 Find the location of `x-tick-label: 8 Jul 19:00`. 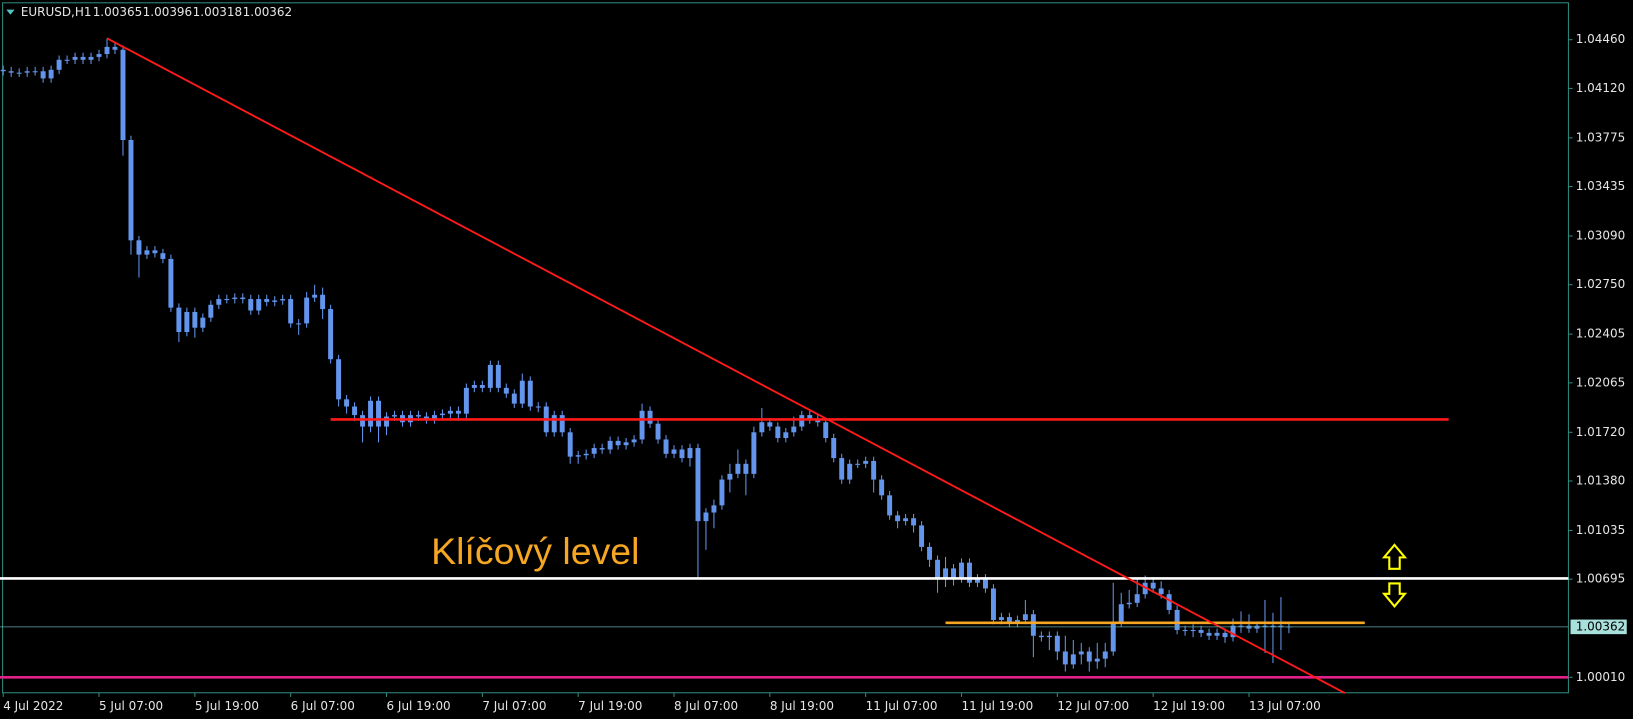

x-tick-label: 8 Jul 19:00 is located at coordinates (802, 706).